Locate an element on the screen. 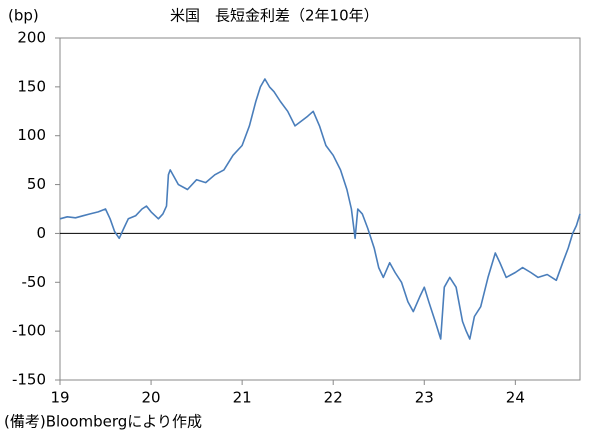  y-tick-label: 150 is located at coordinates (31, 86).